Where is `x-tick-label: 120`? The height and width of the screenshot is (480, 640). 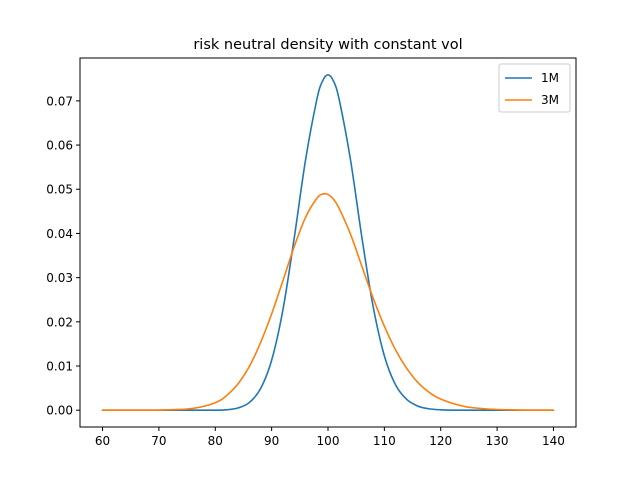 x-tick-label: 120 is located at coordinates (440, 441).